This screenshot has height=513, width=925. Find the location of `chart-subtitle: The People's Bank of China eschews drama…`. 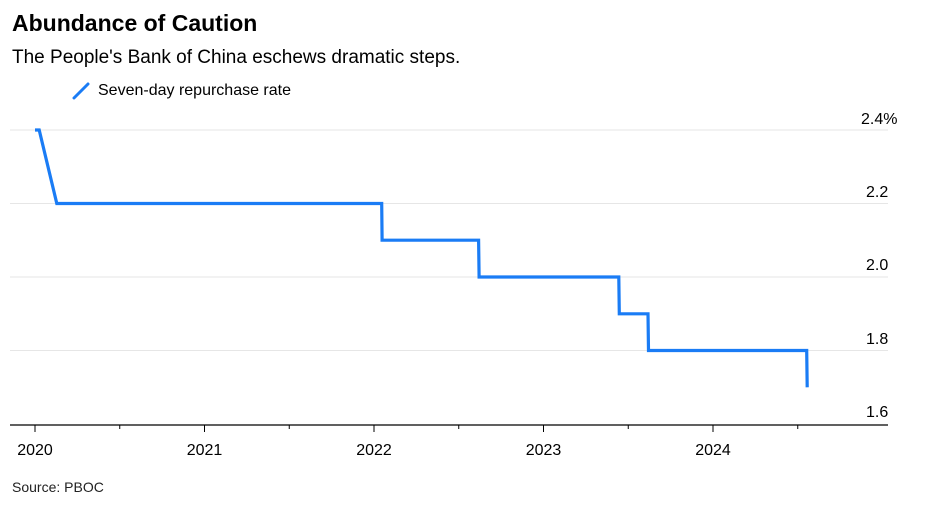

chart-subtitle: The People's Bank of China eschews drama… is located at coordinates (236, 57).